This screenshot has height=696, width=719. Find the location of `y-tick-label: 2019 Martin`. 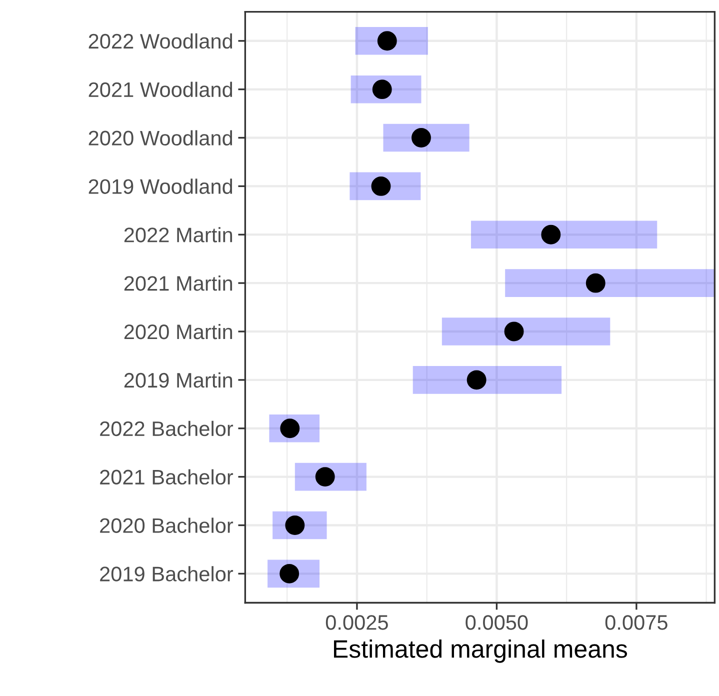

y-tick-label: 2019 Martin is located at coordinates (178, 380).